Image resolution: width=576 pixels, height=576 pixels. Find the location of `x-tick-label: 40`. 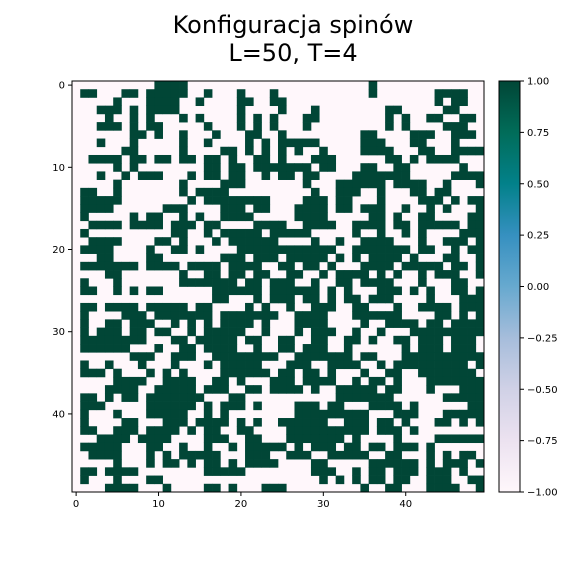

x-tick-label: 40 is located at coordinates (405, 504).